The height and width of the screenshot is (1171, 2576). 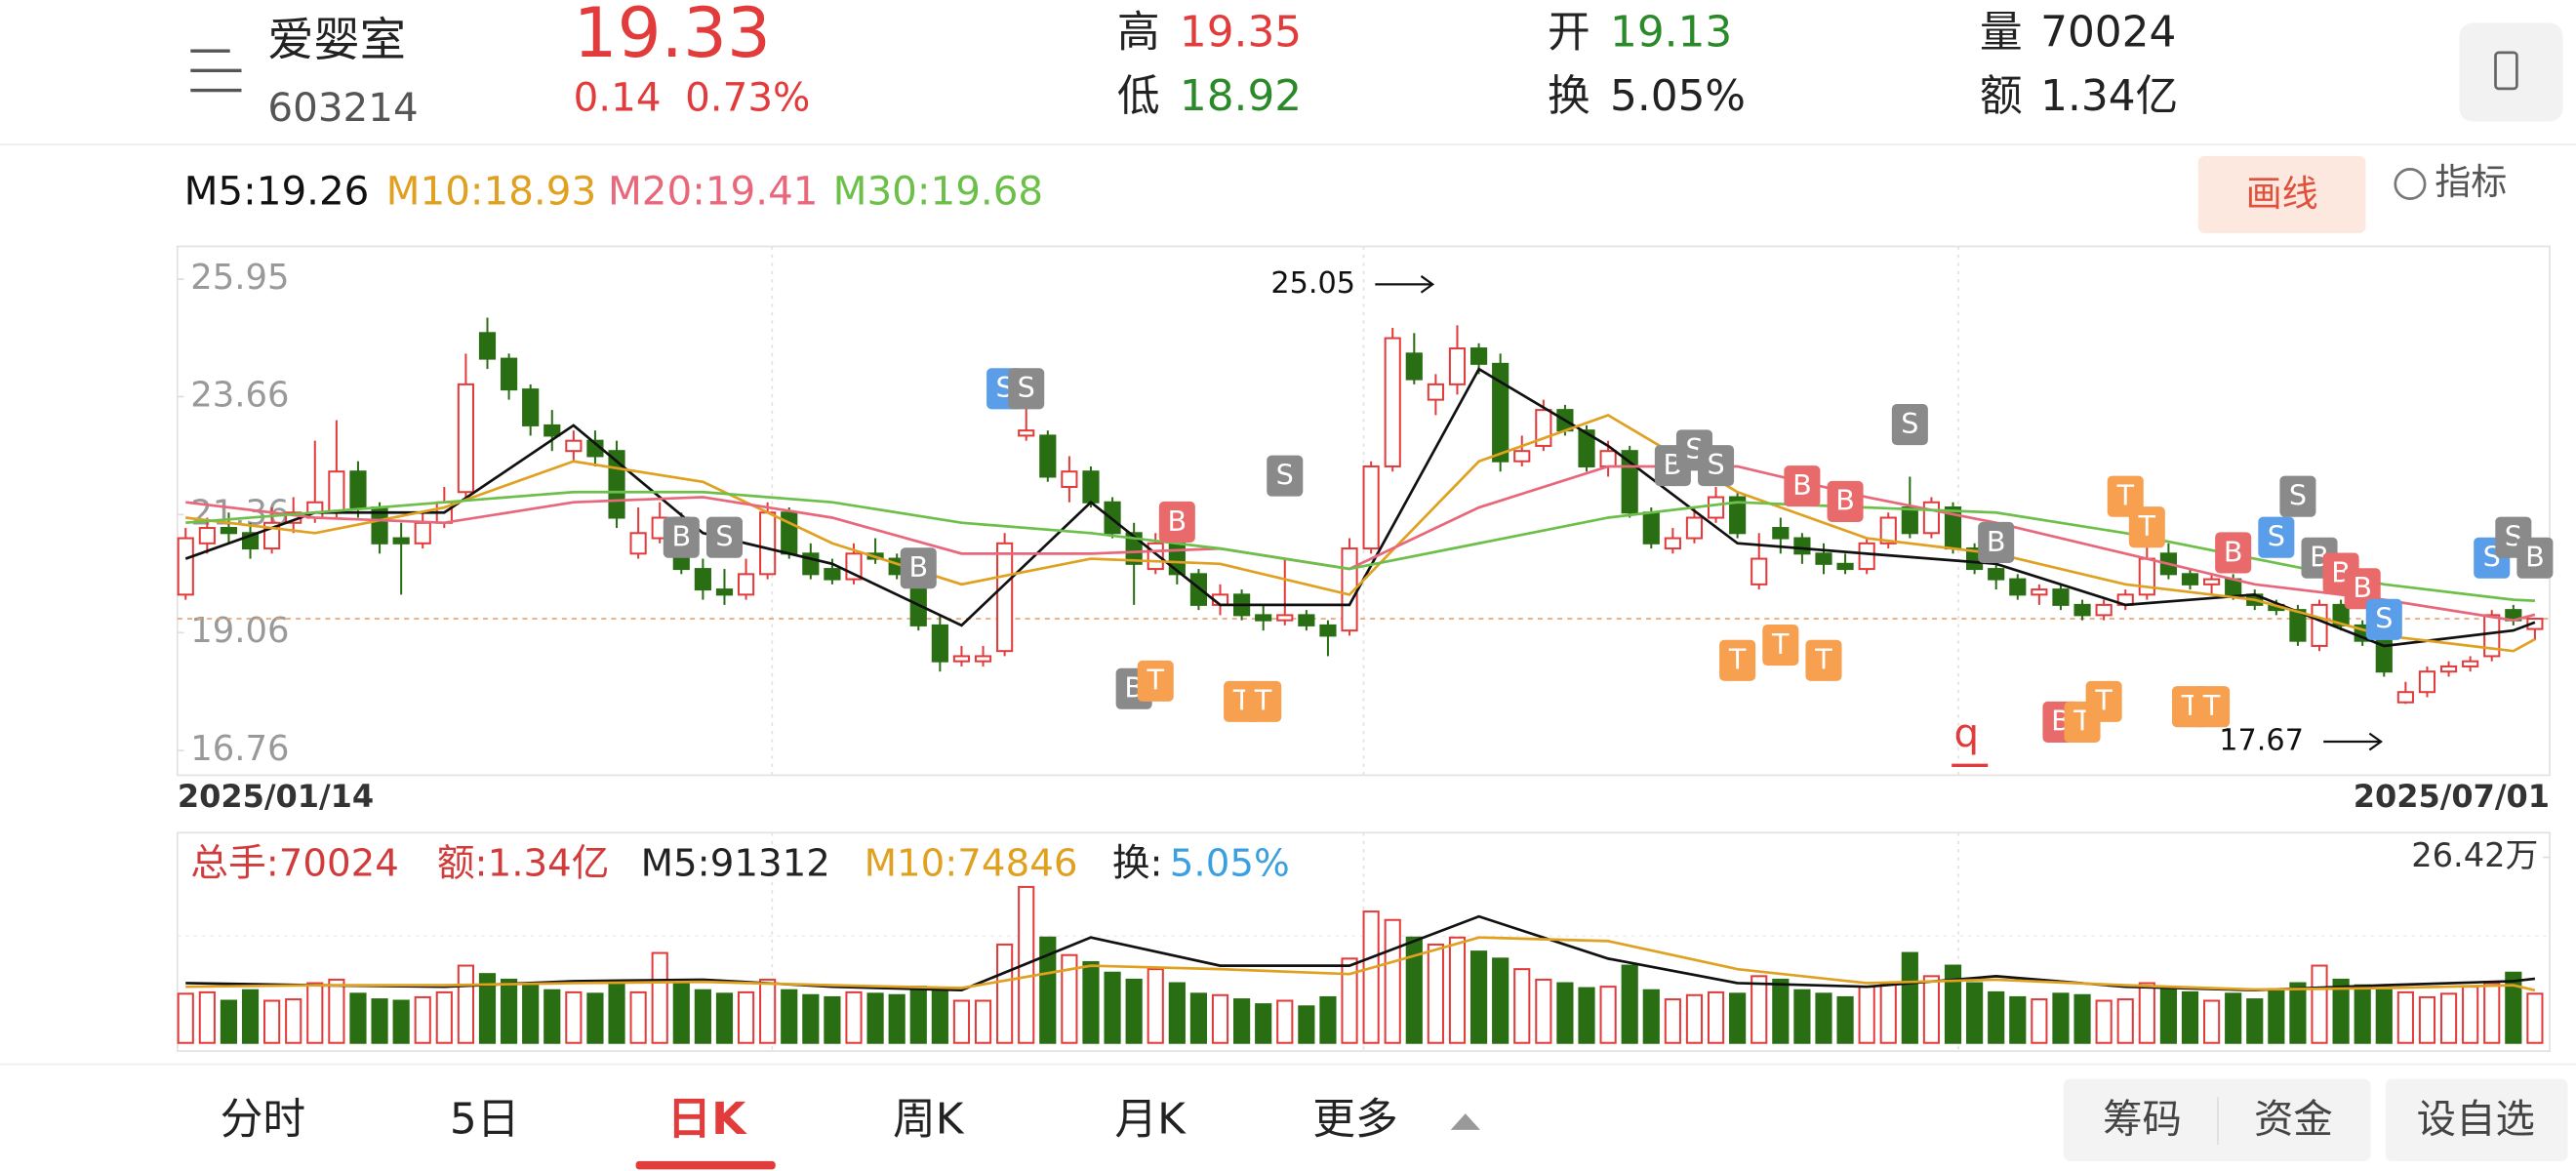 I want to click on screen-toggle-button, so click(x=2511, y=72).